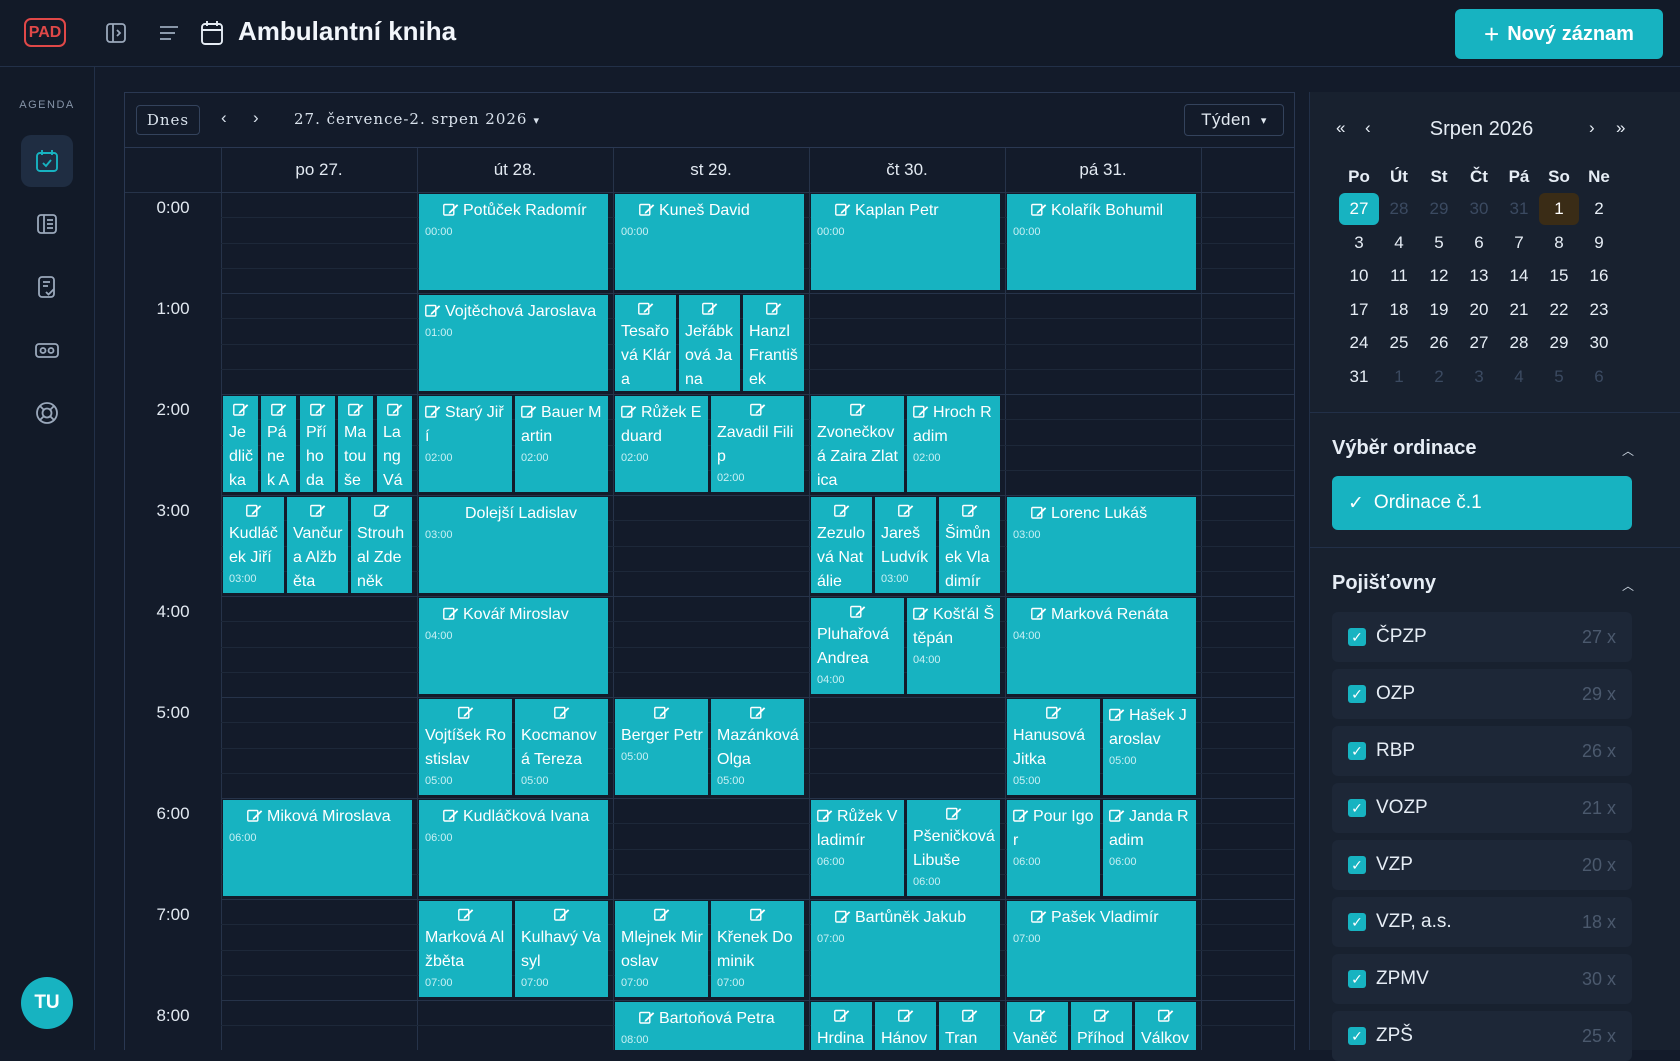  I want to click on appointment-event: Janda Radim 06:00, so click(1149, 848).